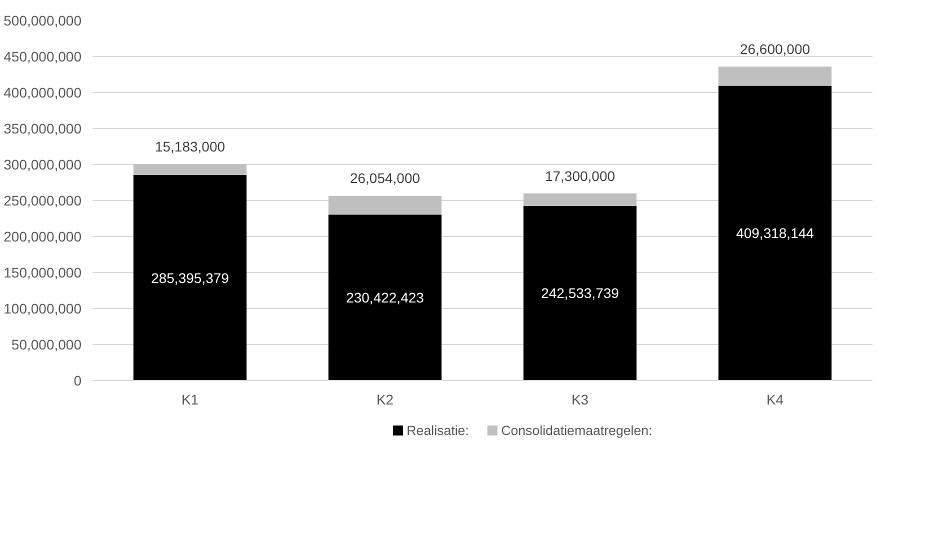 The width and height of the screenshot is (951, 535). What do you see at coordinates (43, 200) in the screenshot?
I see `y-tick-label: 250,000,000` at bounding box center [43, 200].